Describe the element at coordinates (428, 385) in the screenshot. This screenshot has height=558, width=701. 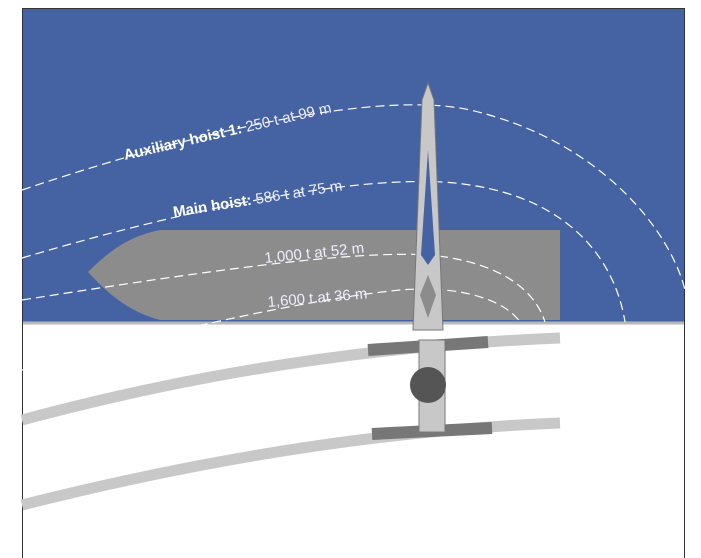
I see `crane-pivot` at that location.